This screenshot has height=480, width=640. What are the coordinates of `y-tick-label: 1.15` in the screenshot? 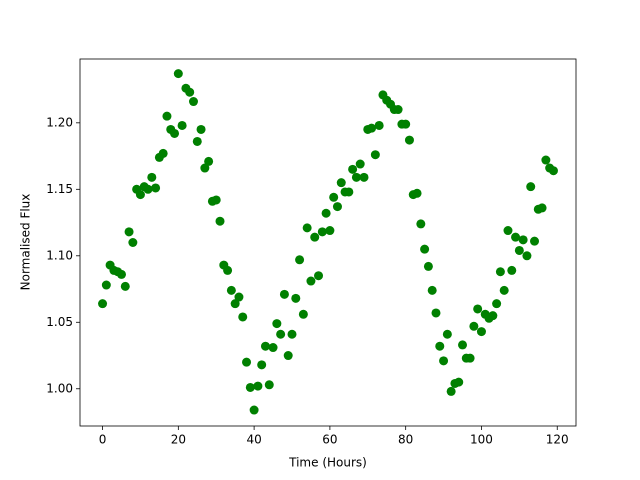 It's located at (59, 189).